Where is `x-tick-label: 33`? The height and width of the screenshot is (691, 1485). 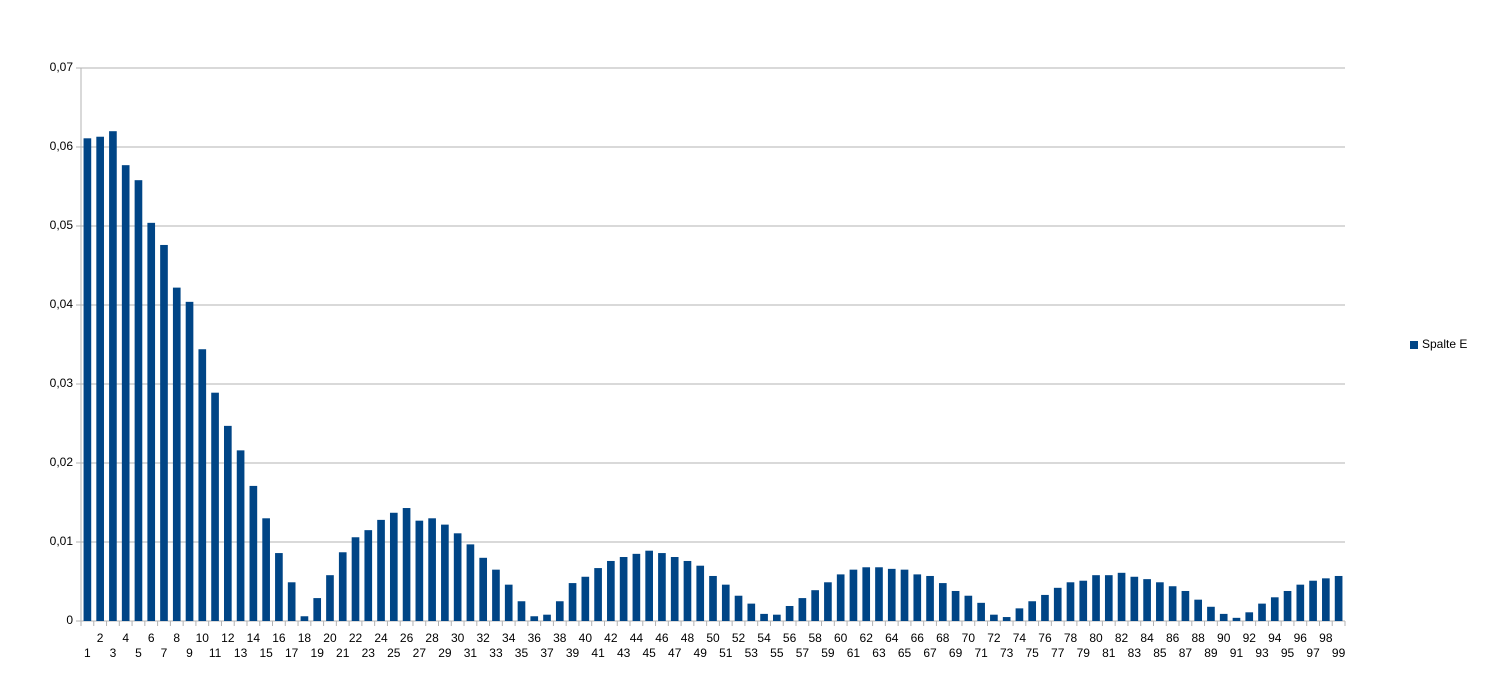
x-tick-label: 33 is located at coordinates (496, 653).